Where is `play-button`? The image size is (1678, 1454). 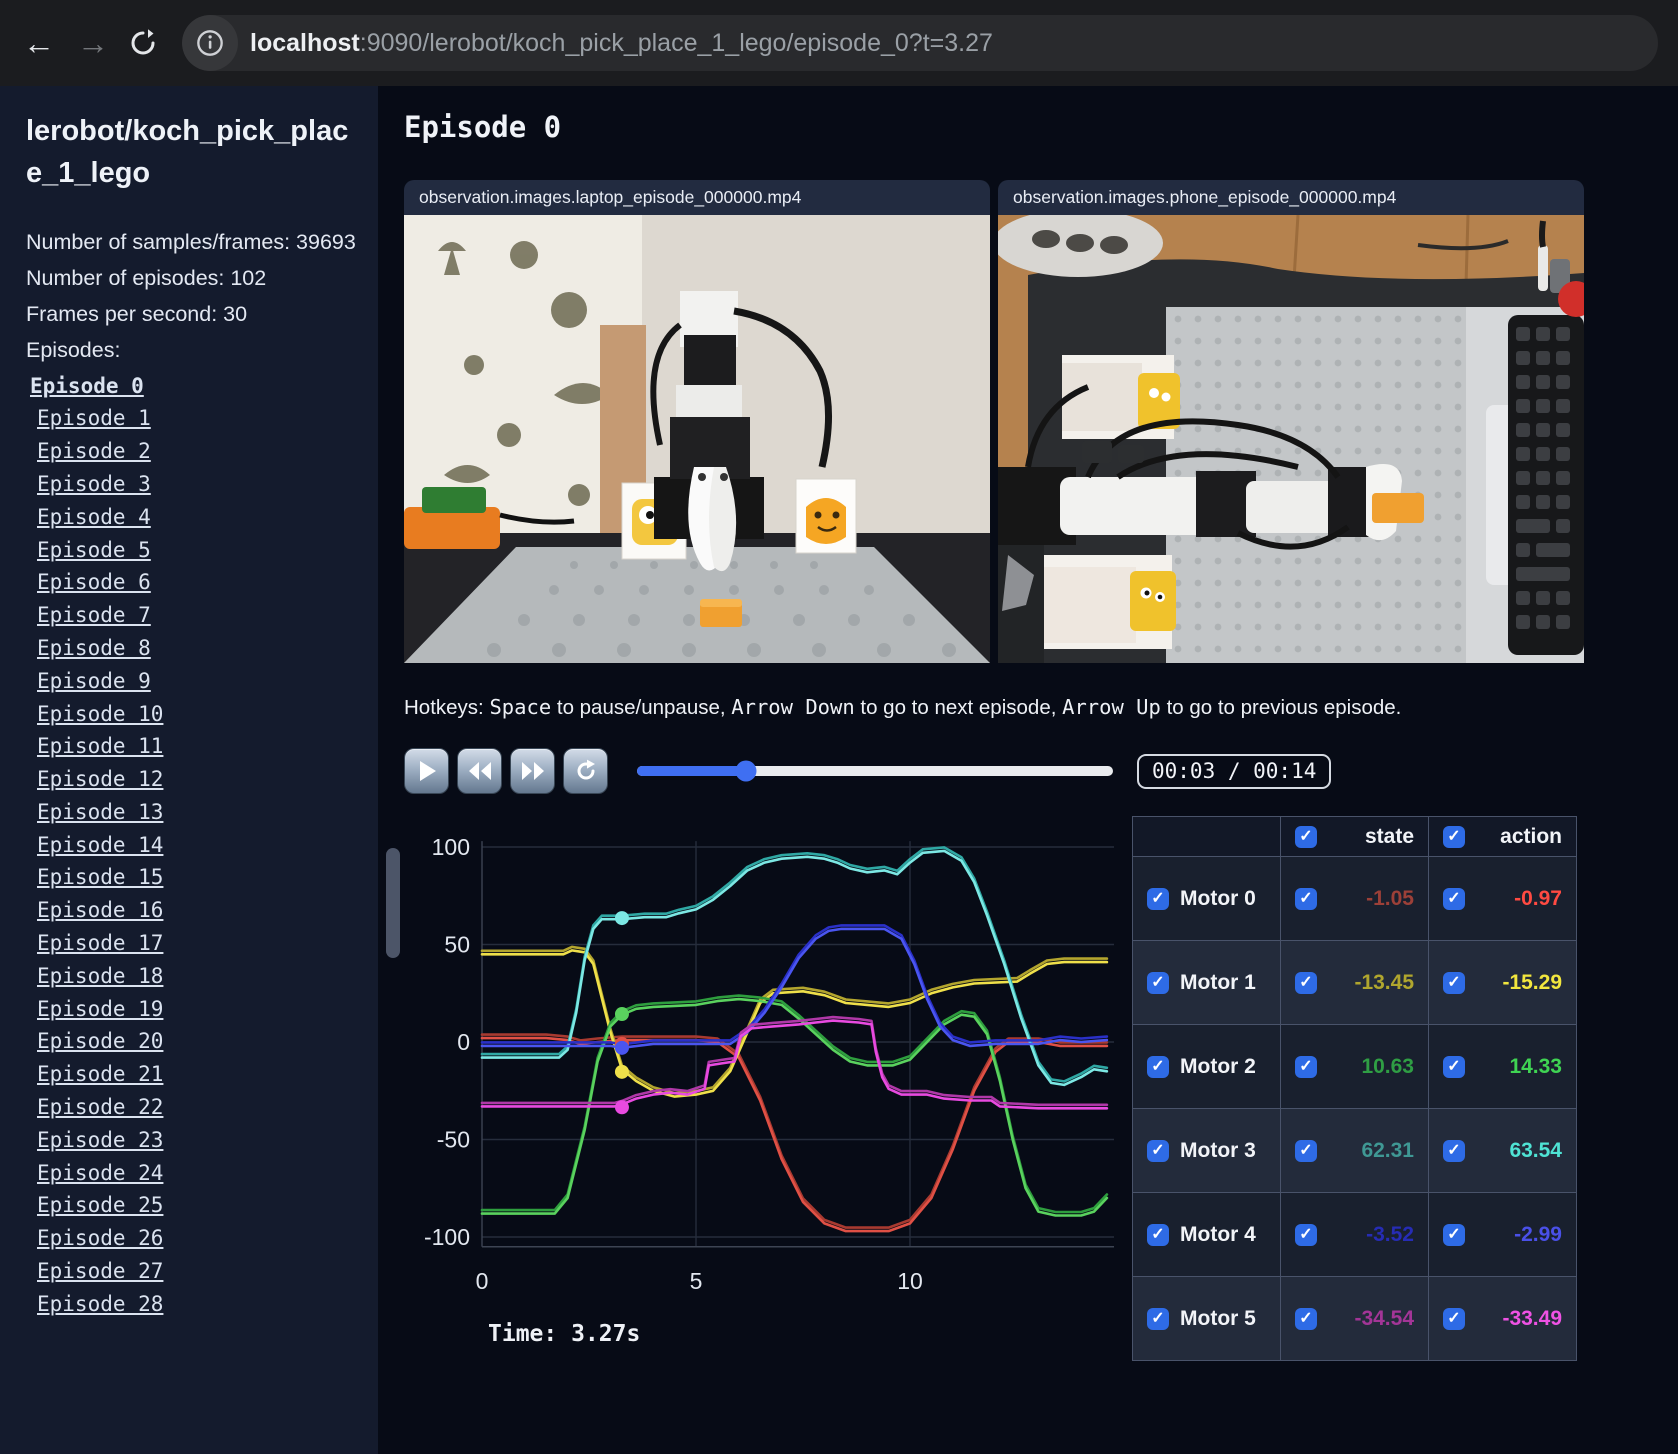
play-button is located at coordinates (426, 771).